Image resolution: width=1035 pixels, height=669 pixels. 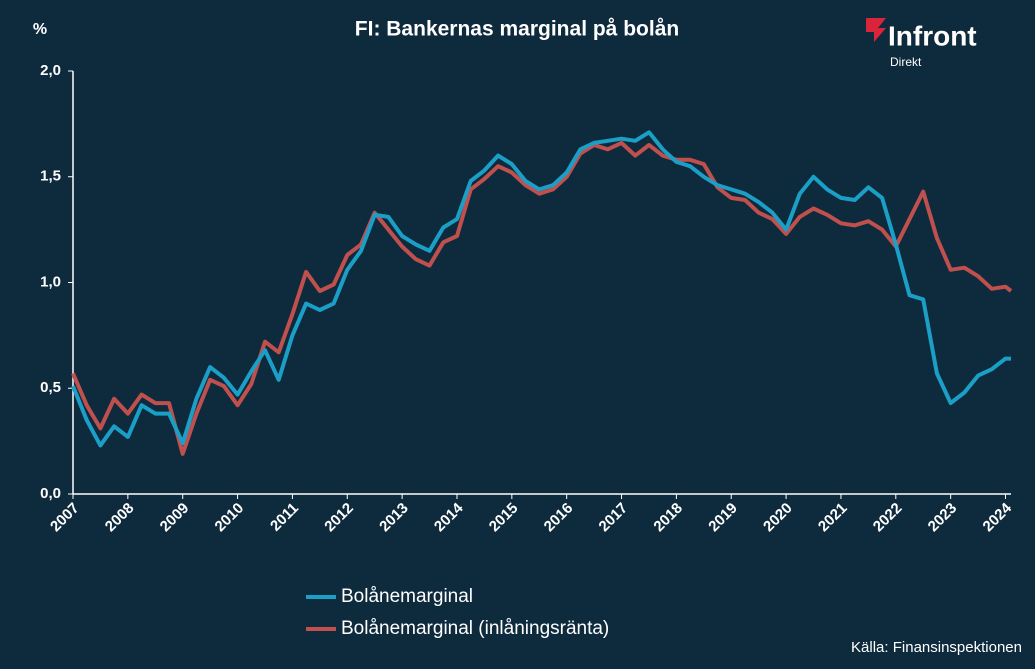 I want to click on y-tick-label: 0,5, so click(x=50, y=387).